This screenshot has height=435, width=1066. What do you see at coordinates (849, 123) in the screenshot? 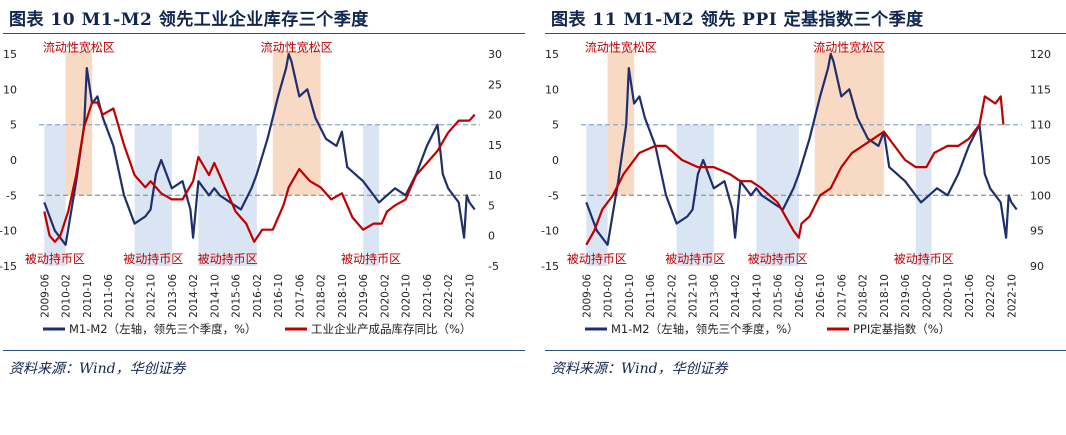
I see `expansion-zone` at bounding box center [849, 123].